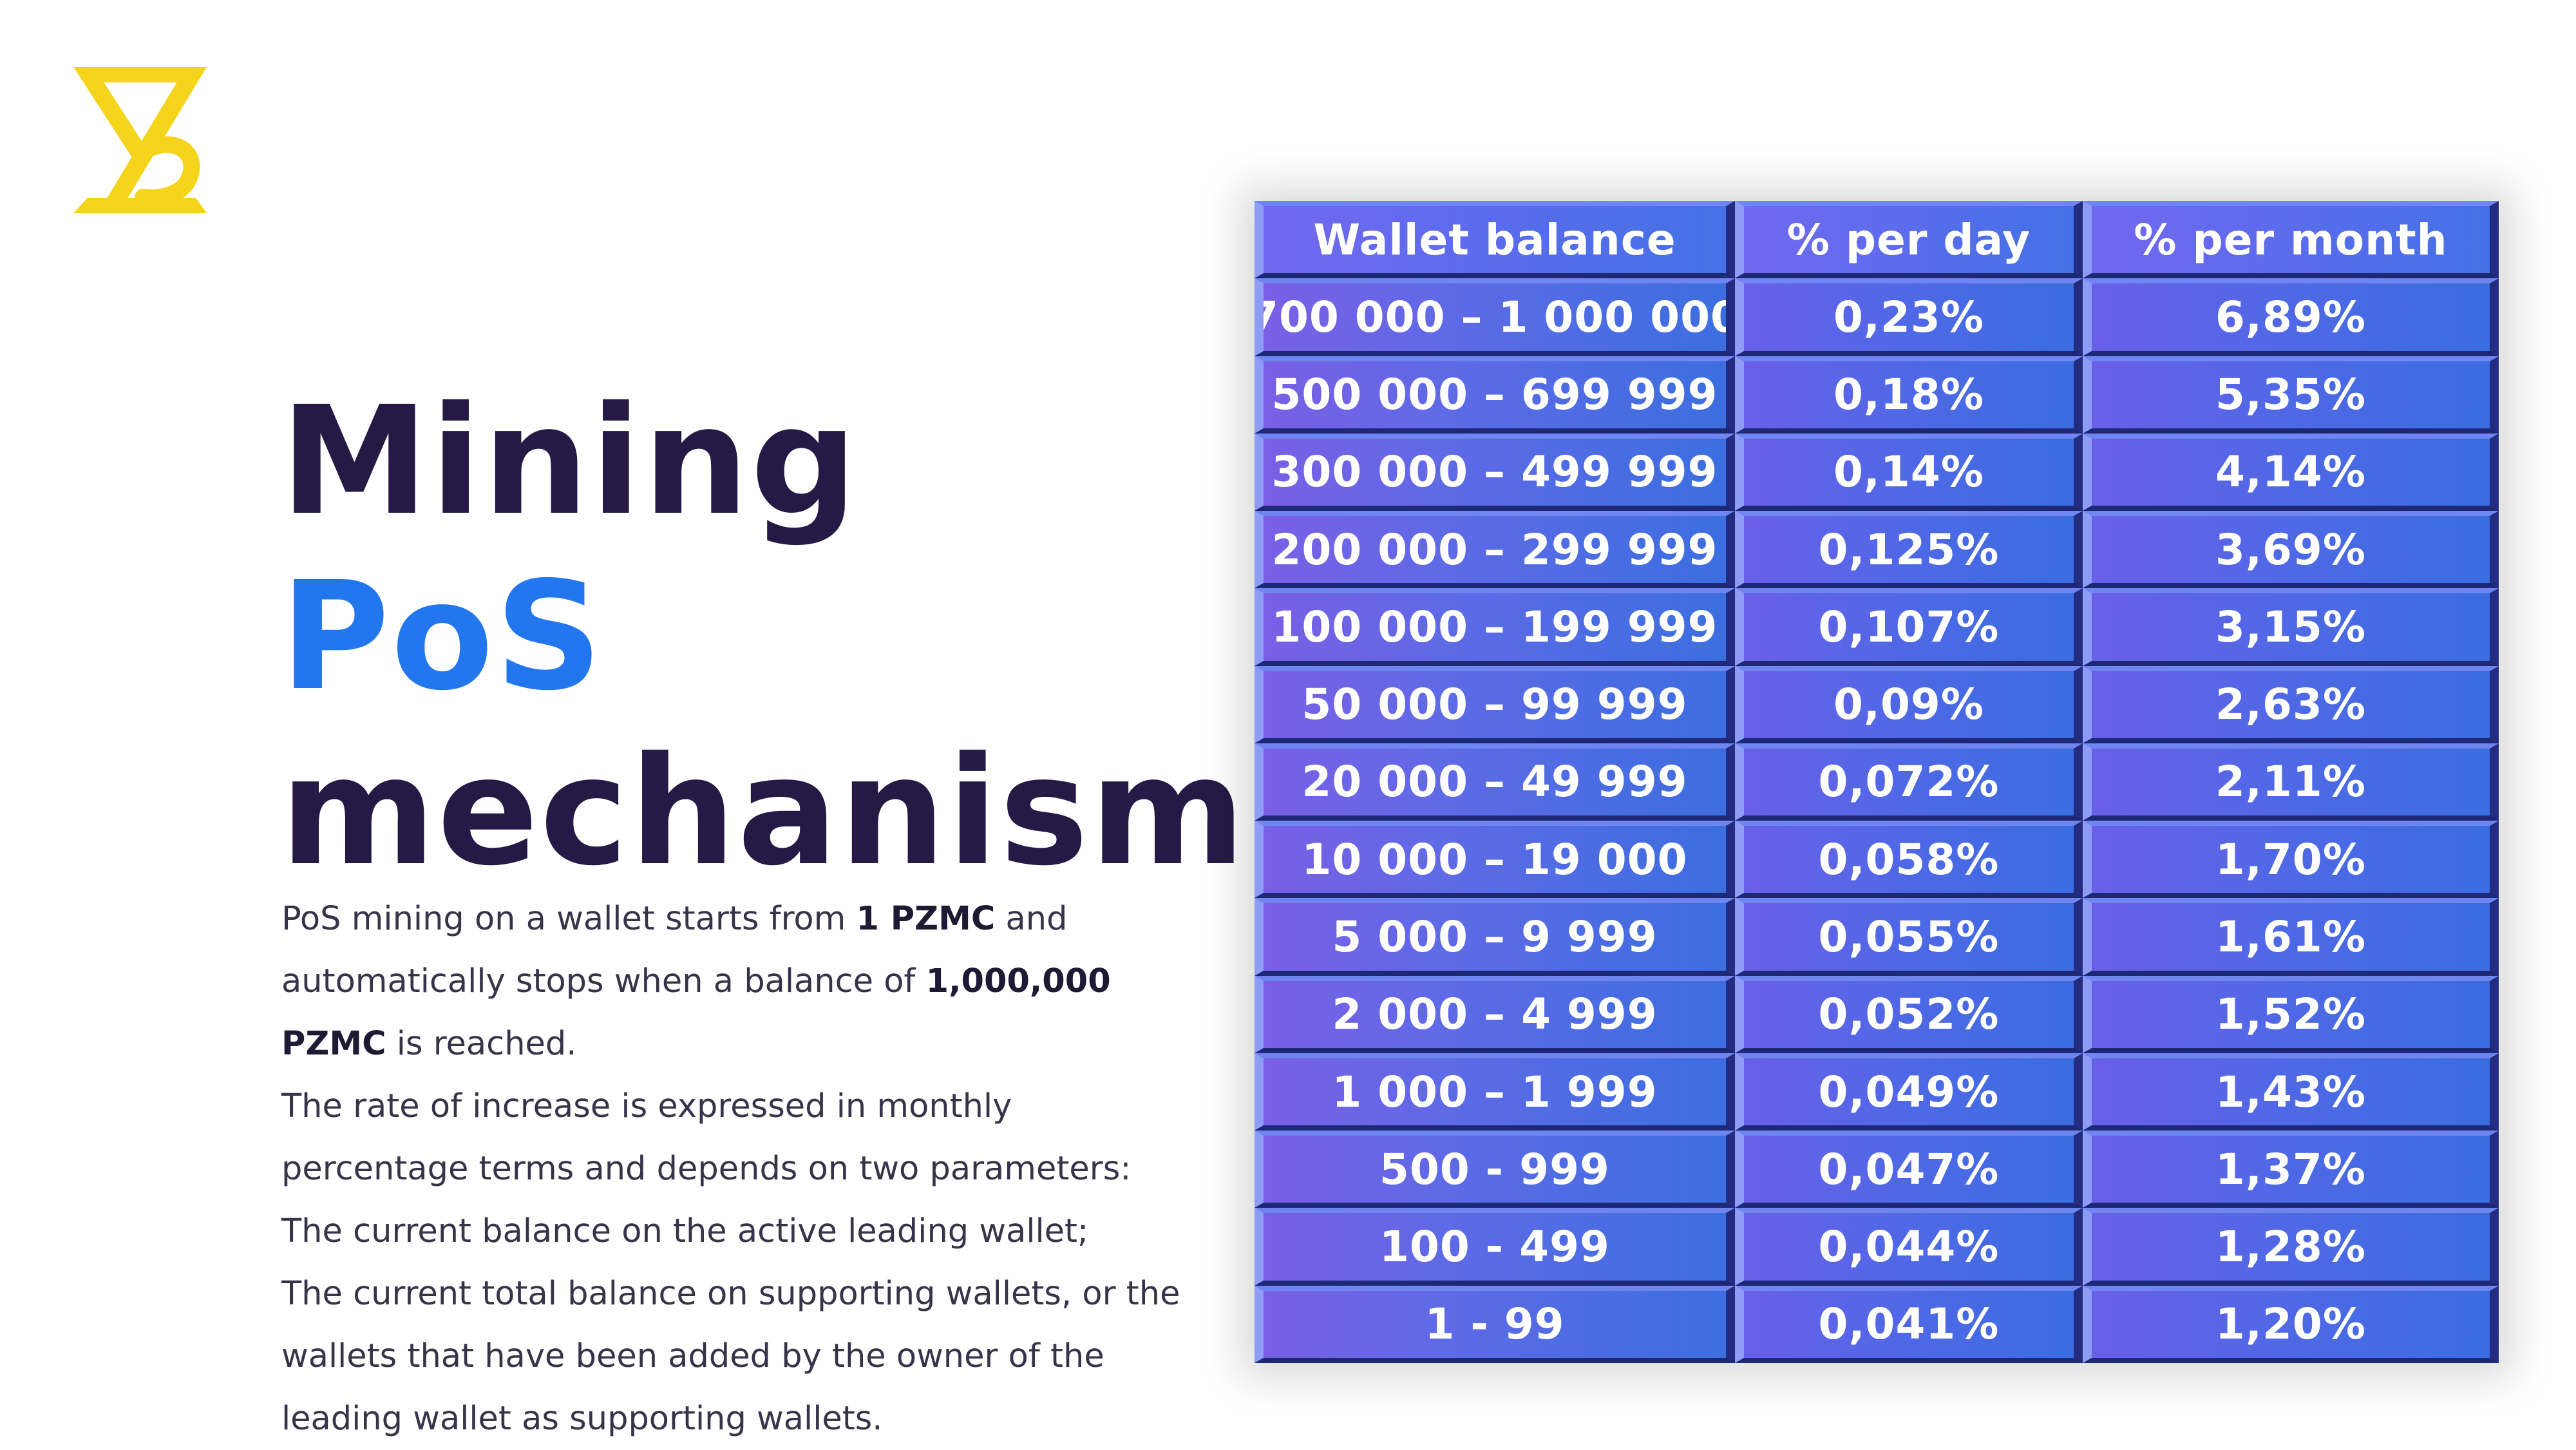  What do you see at coordinates (696, 1013) in the screenshot?
I see `desc-bold-max: 1,000,000 PZMC` at bounding box center [696, 1013].